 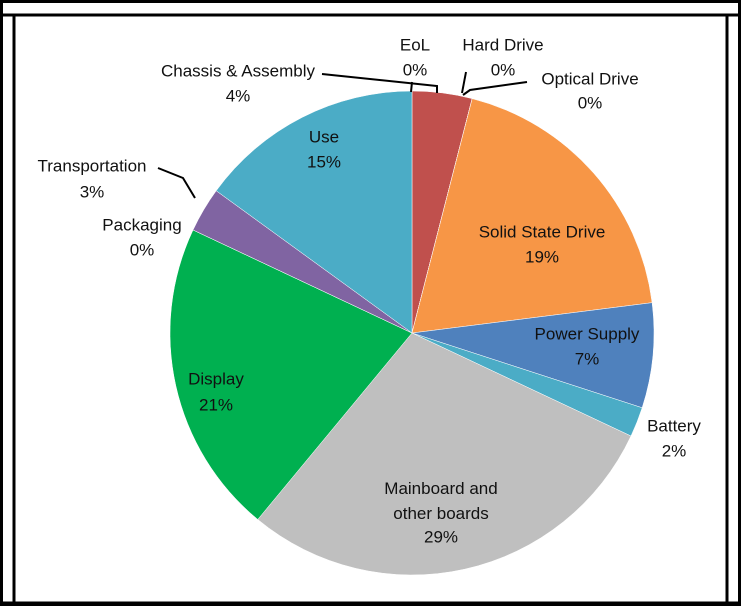 I want to click on value-label: 4%, so click(x=238, y=95).